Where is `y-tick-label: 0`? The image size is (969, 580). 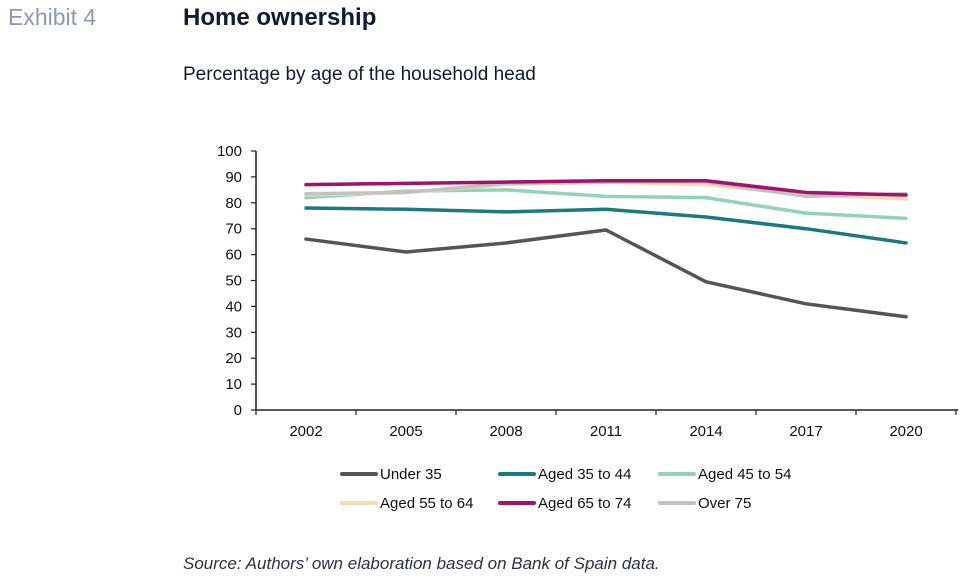
y-tick-label: 0 is located at coordinates (238, 410).